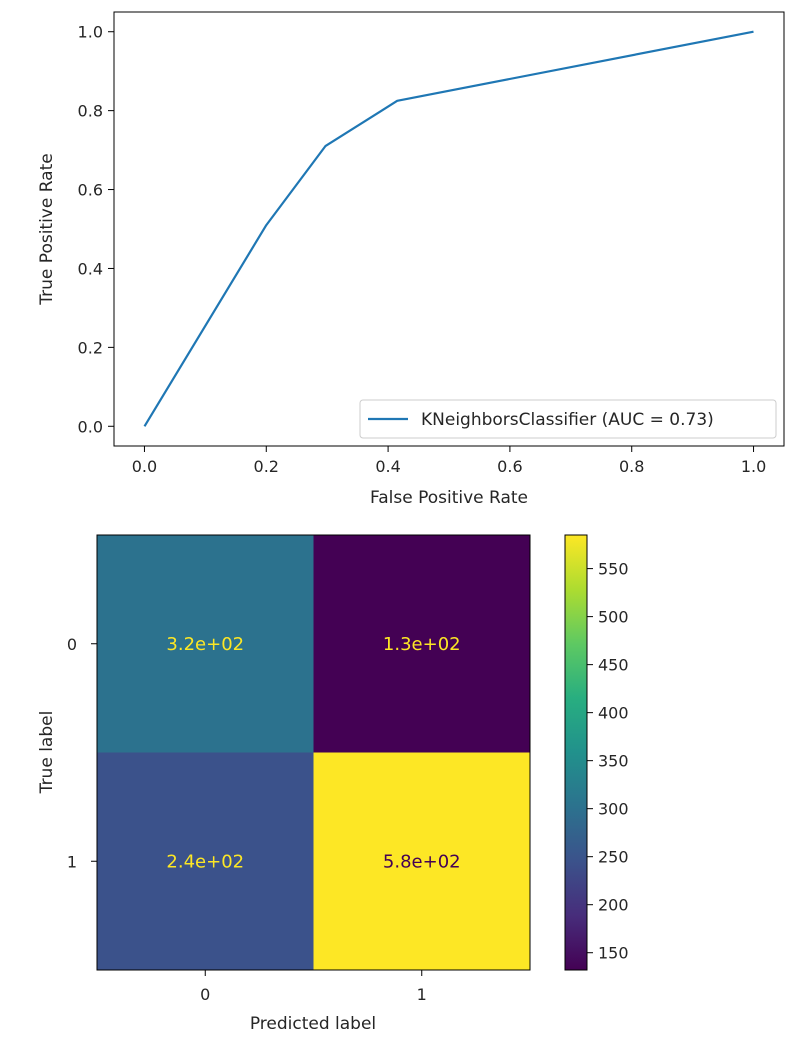 Image resolution: width=804 pixels, height=1052 pixels. I want to click on roc-x-tick-label: 0.2, so click(266, 466).